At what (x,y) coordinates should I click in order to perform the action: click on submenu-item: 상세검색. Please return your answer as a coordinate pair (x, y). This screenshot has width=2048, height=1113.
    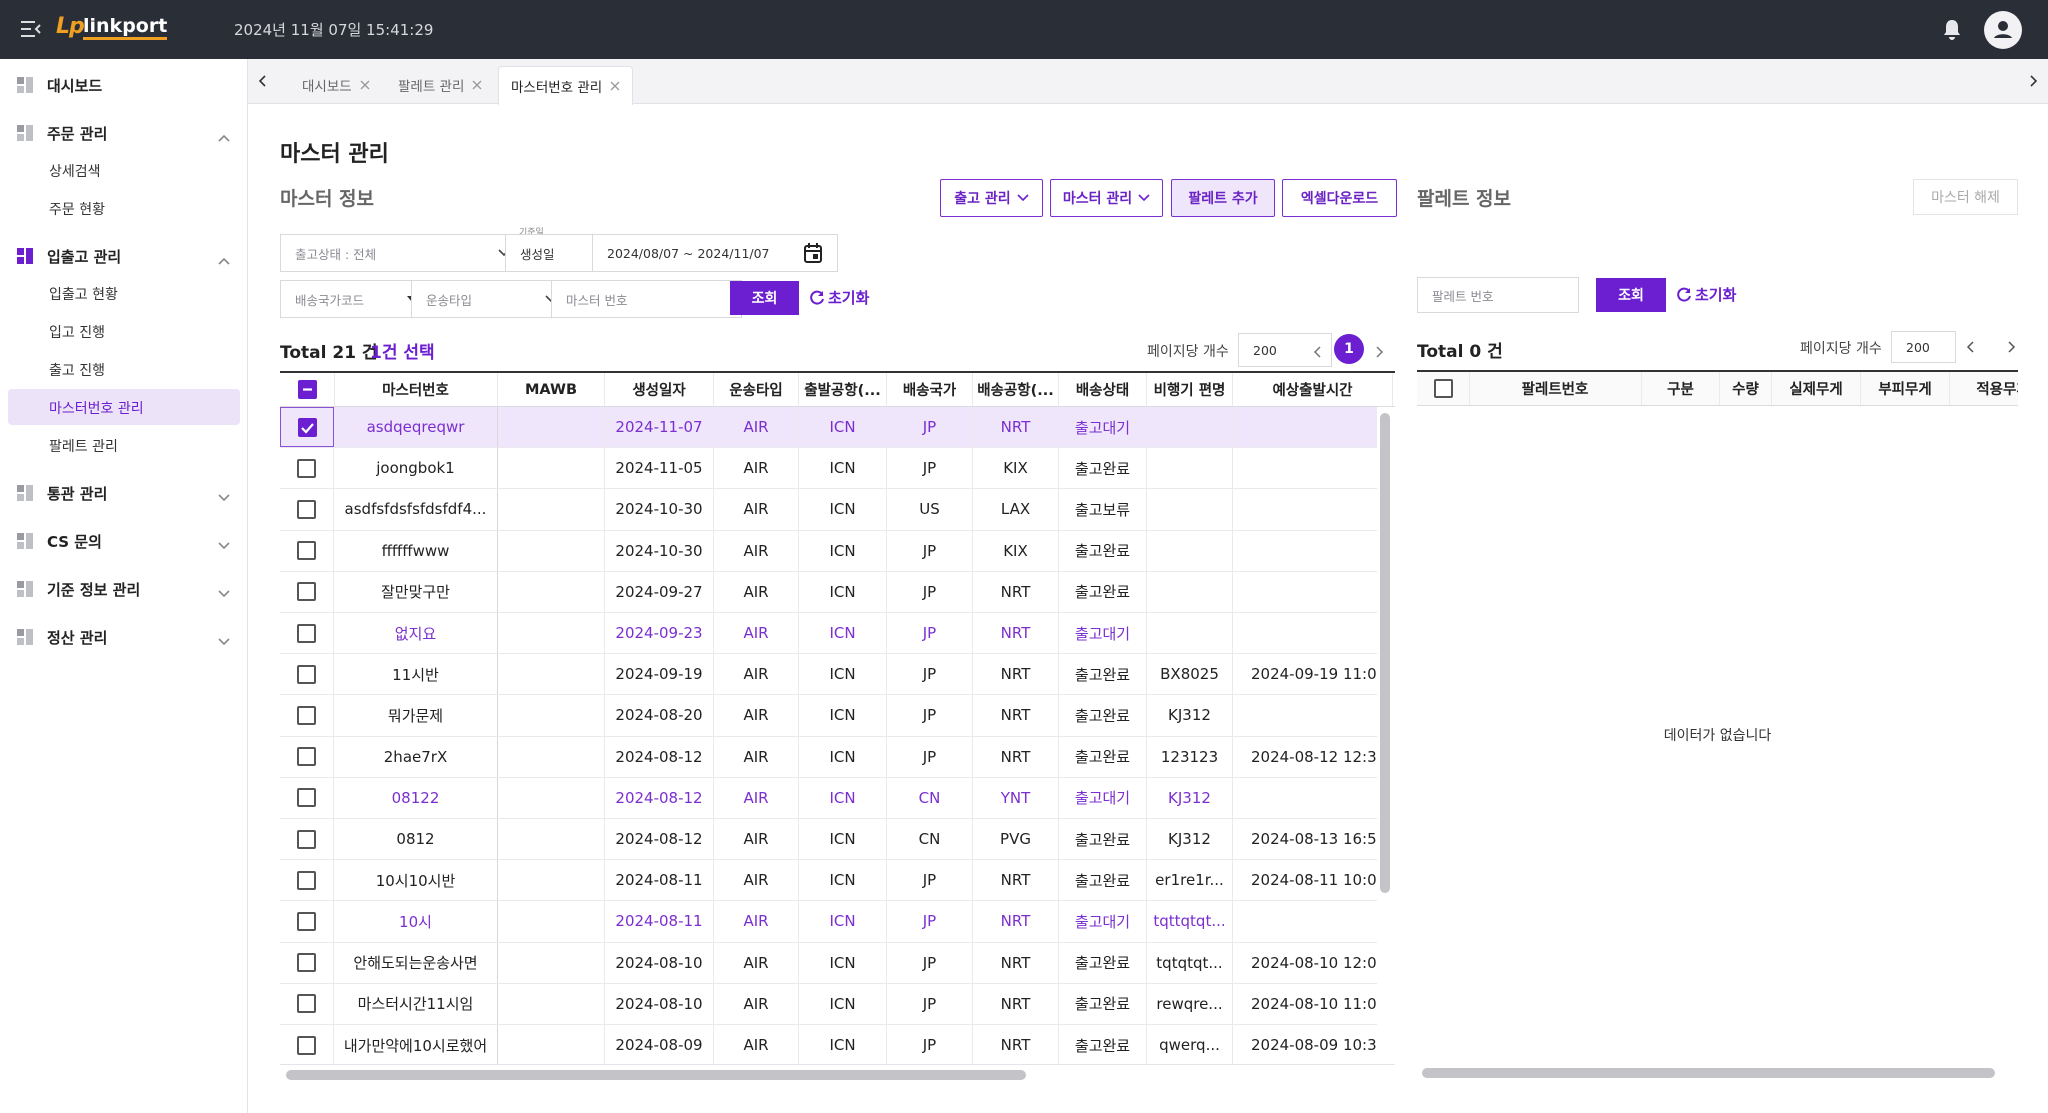
    Looking at the image, I should click on (75, 171).